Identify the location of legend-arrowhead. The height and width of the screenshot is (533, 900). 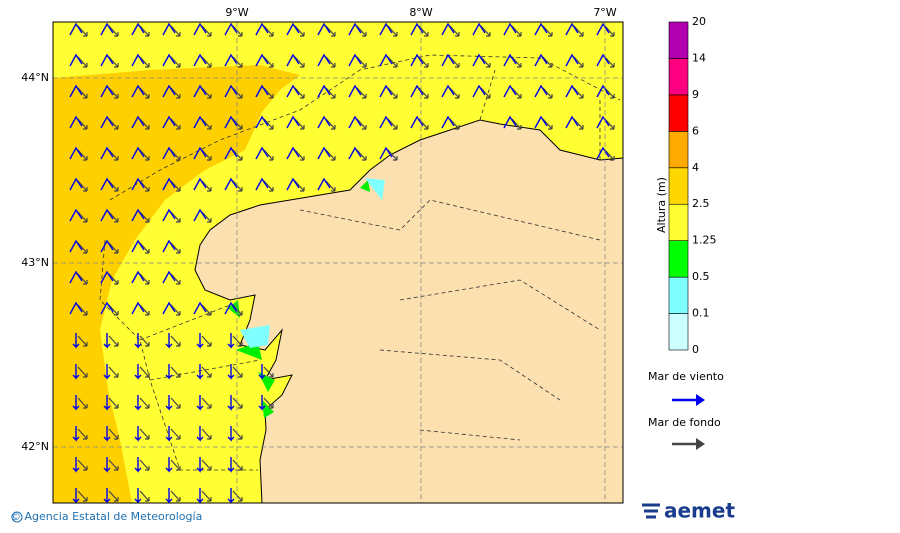
(700, 400).